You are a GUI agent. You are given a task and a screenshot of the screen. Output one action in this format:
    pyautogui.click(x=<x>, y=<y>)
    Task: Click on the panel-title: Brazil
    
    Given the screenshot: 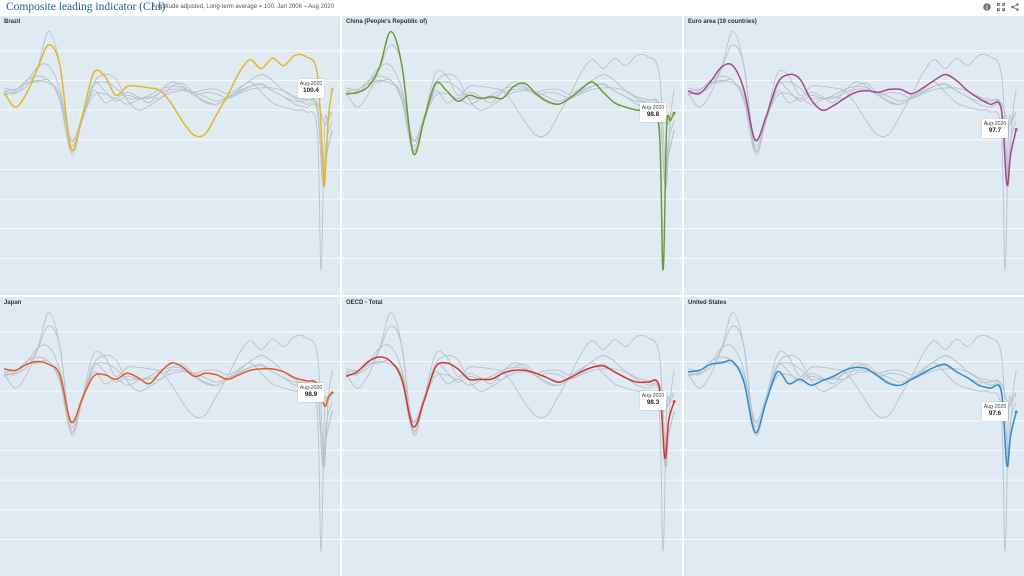 What is the action you would take?
    pyautogui.click(x=12, y=22)
    